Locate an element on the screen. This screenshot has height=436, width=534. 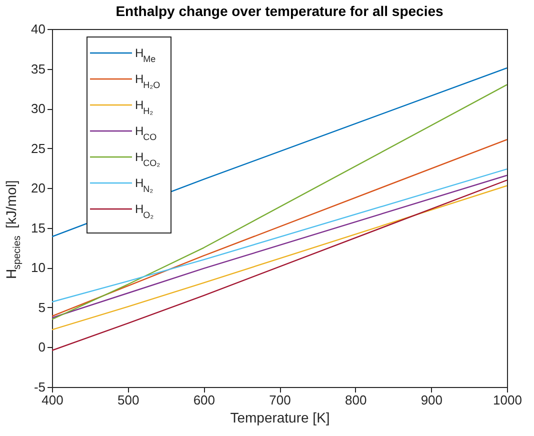
y-tick-label: 40 is located at coordinates (38, 29).